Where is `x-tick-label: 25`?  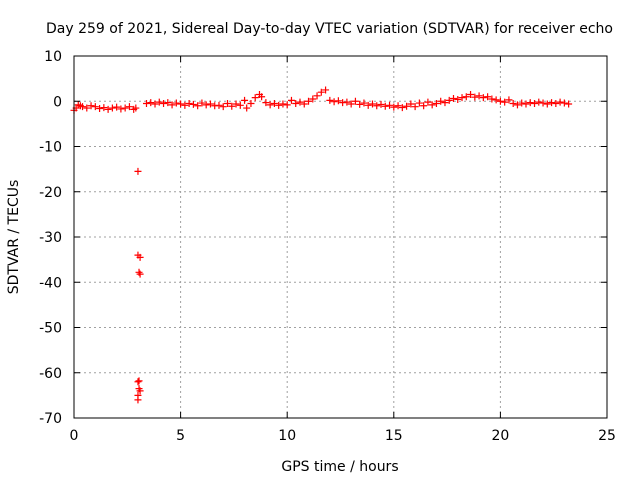
x-tick-label: 25 is located at coordinates (607, 436).